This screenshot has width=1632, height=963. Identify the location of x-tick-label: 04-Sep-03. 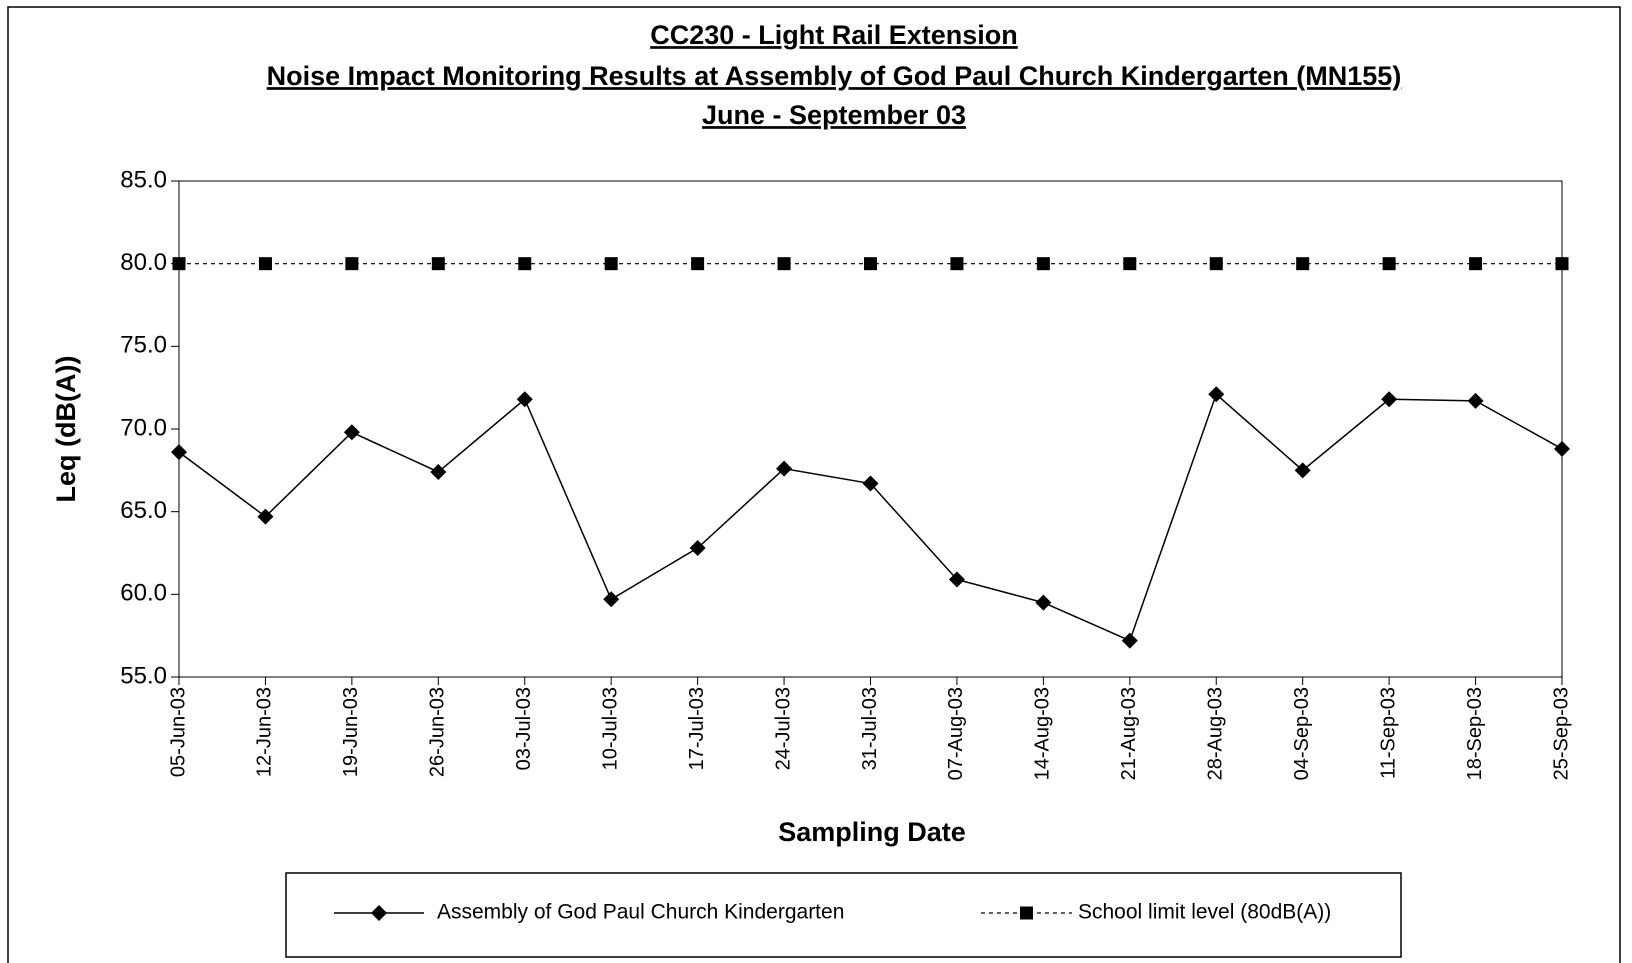
(1302, 733).